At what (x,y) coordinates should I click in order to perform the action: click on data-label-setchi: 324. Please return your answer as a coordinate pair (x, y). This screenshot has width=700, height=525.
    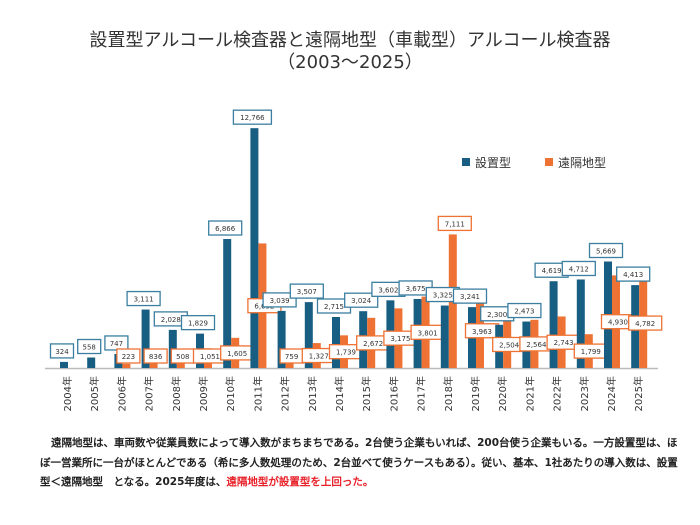
    Looking at the image, I should click on (62, 351).